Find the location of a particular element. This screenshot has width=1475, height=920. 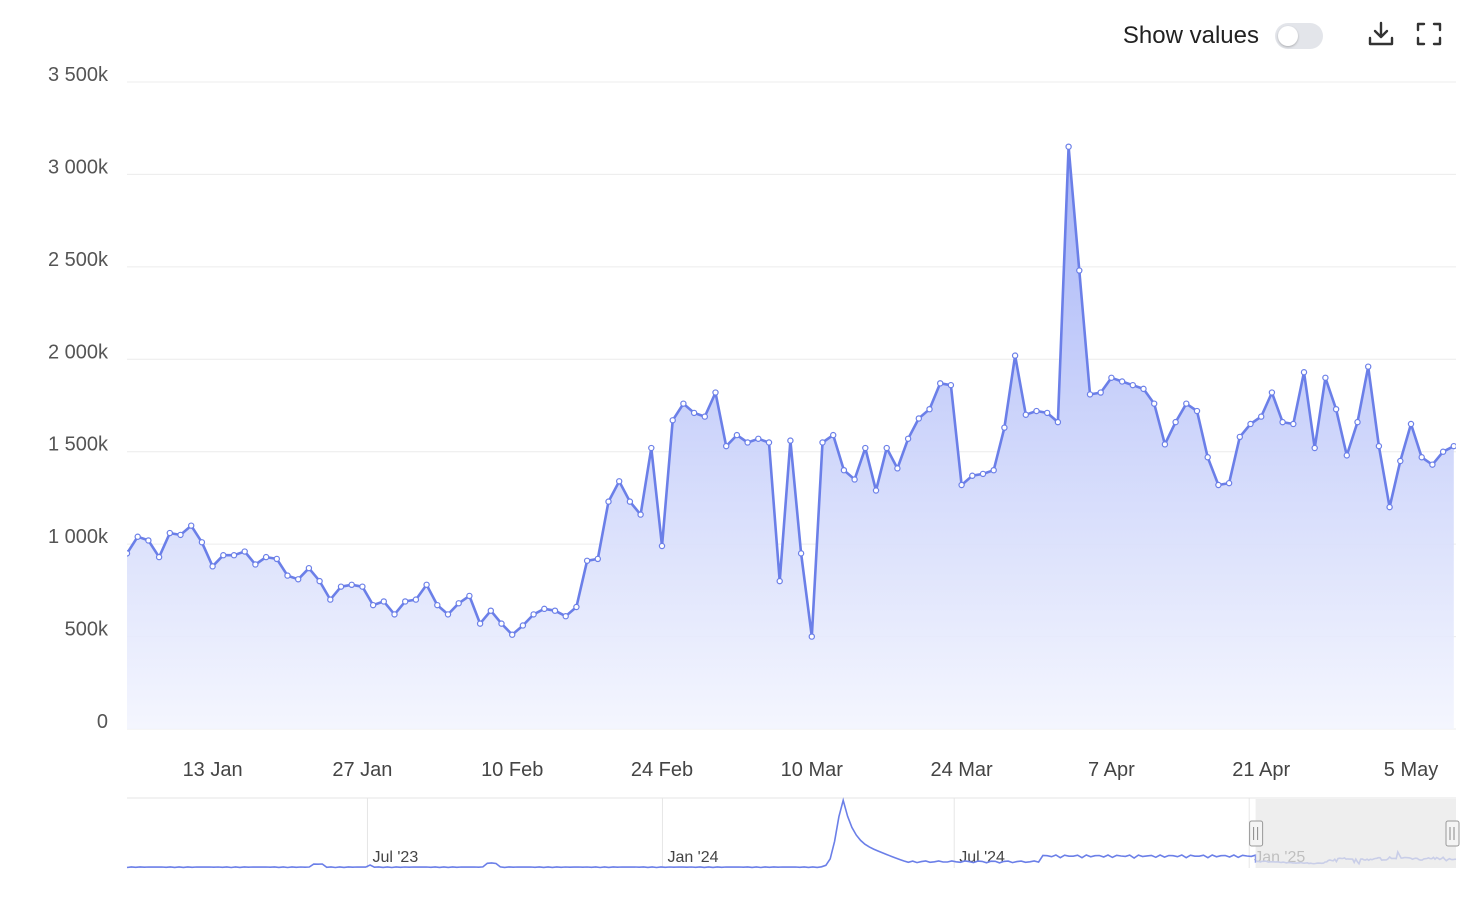

show-values-label: Show values is located at coordinates (1190, 35).